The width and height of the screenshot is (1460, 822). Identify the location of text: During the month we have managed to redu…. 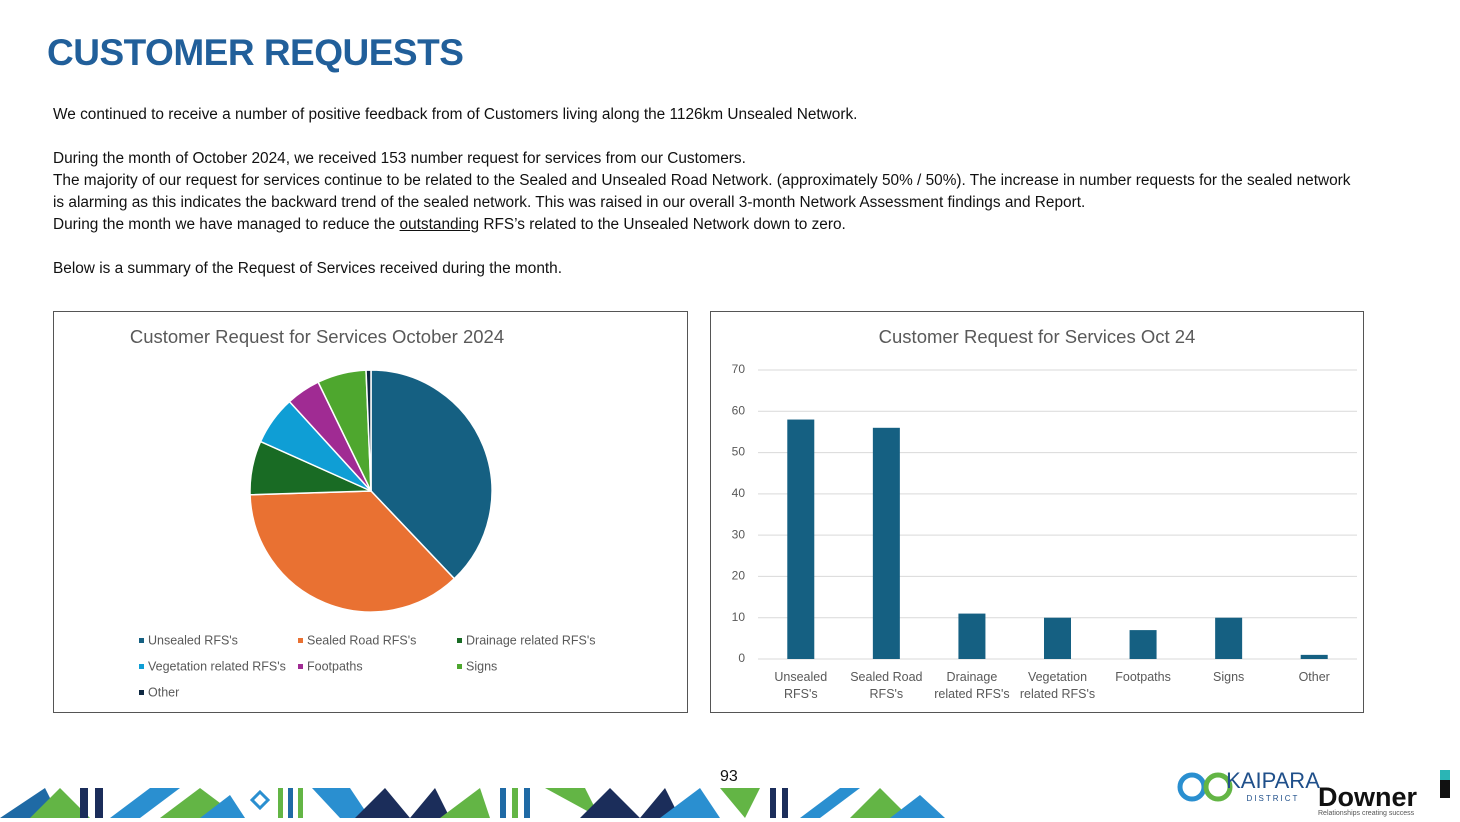
(226, 224).